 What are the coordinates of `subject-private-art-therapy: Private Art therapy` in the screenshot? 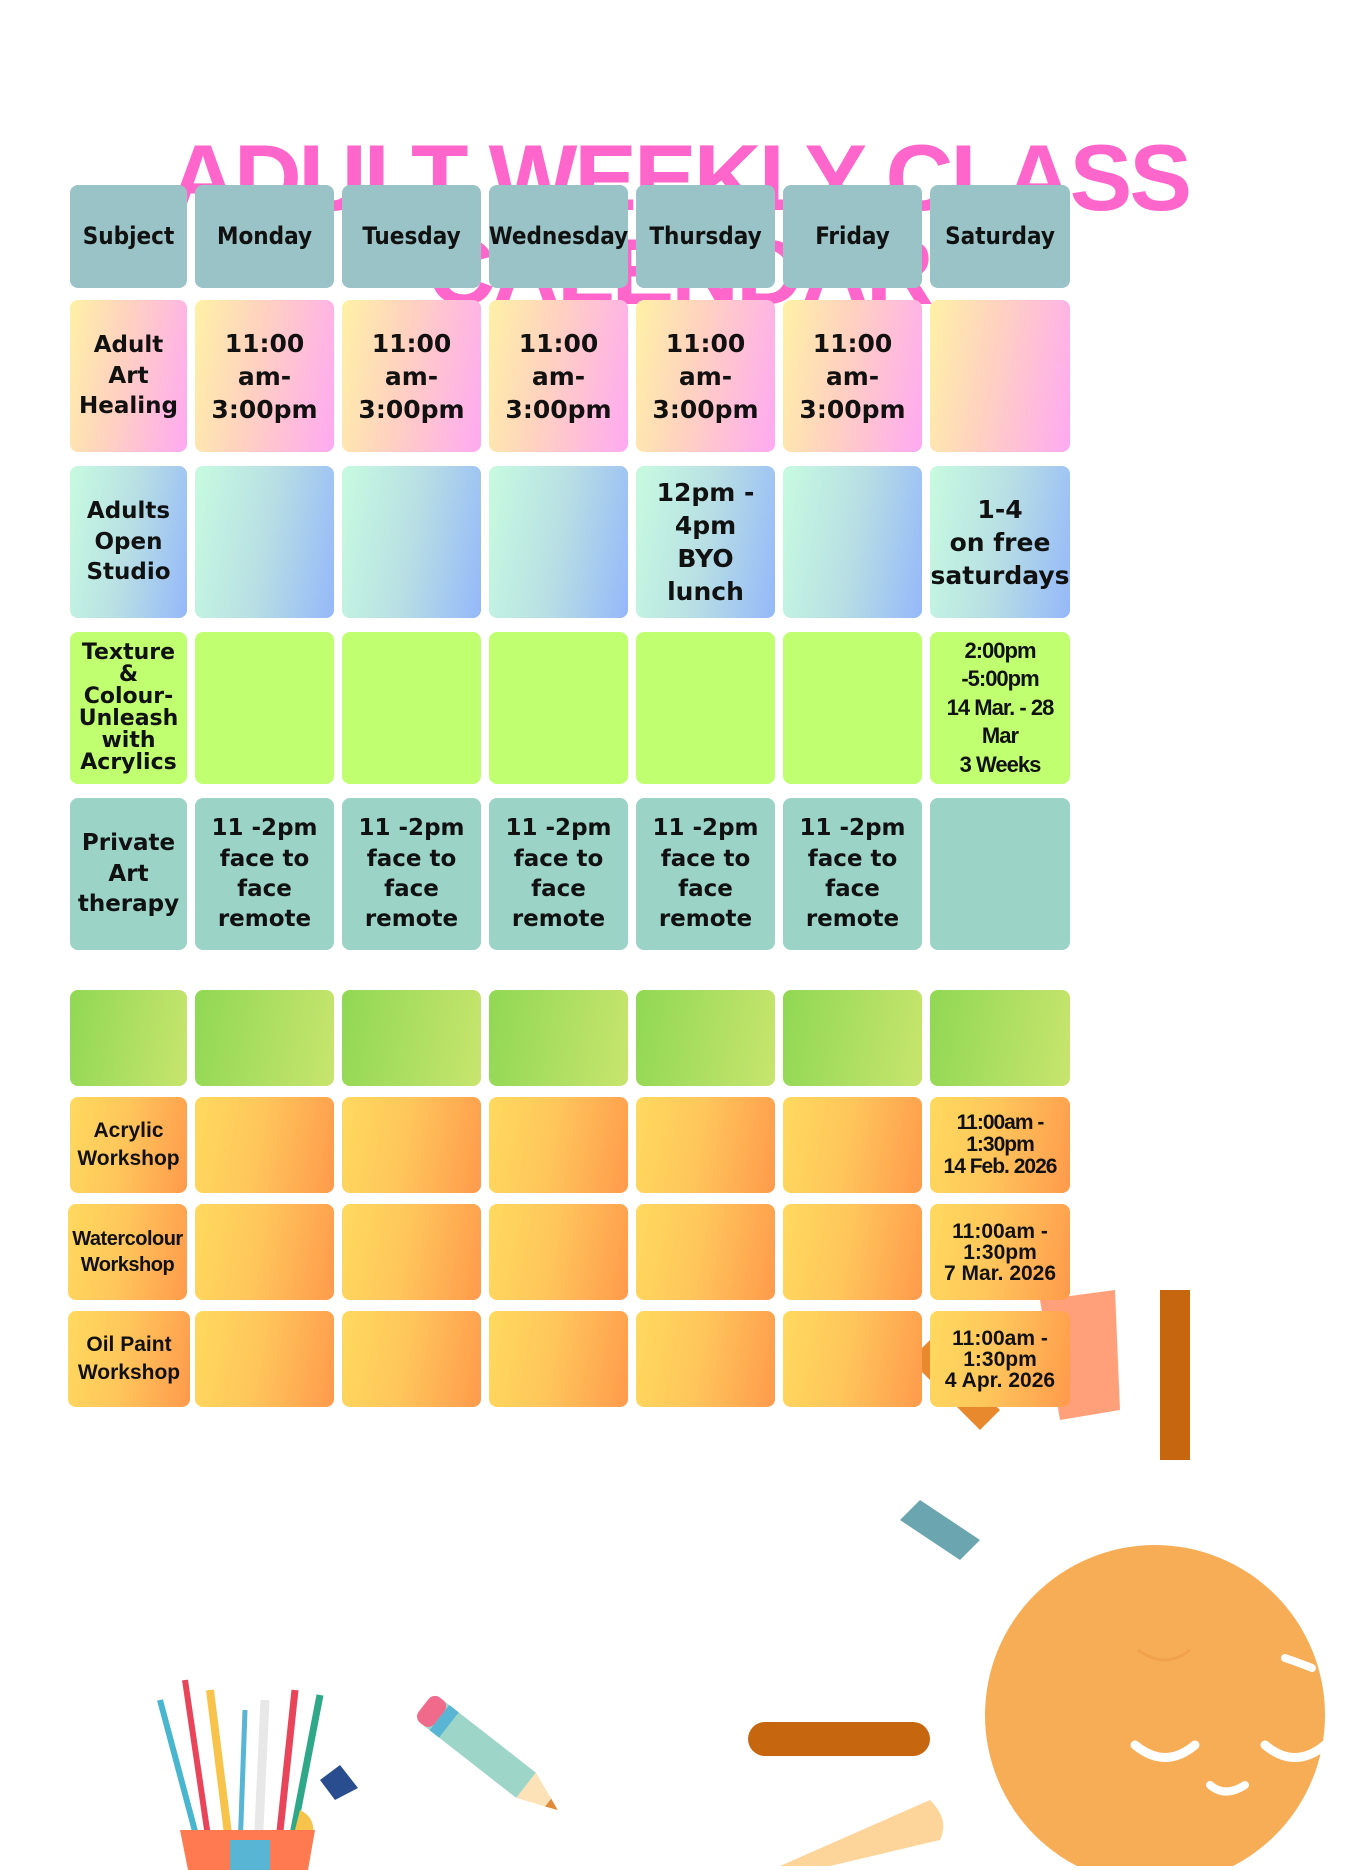 It's located at (128, 874).